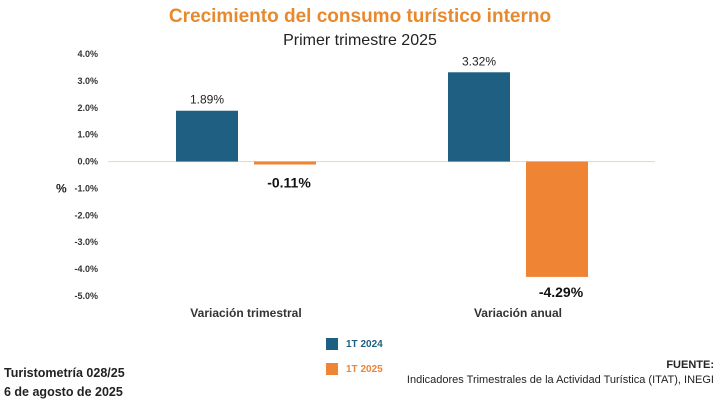 The image size is (720, 404). Describe the element at coordinates (87, 81) in the screenshot. I see `y-tick-label: 3.0%` at that location.